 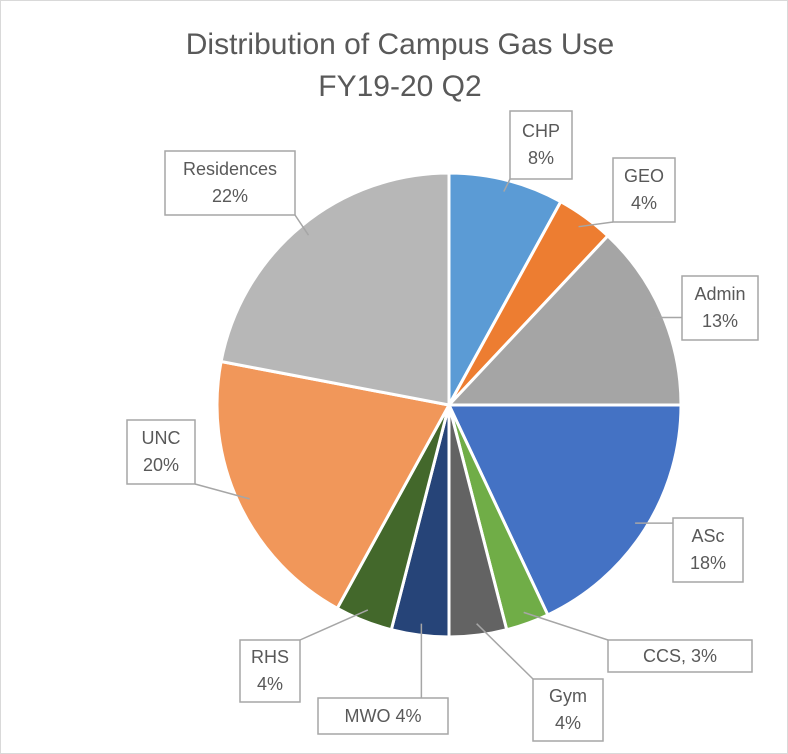 What do you see at coordinates (707, 536) in the screenshot?
I see `category-label: ASc` at bounding box center [707, 536].